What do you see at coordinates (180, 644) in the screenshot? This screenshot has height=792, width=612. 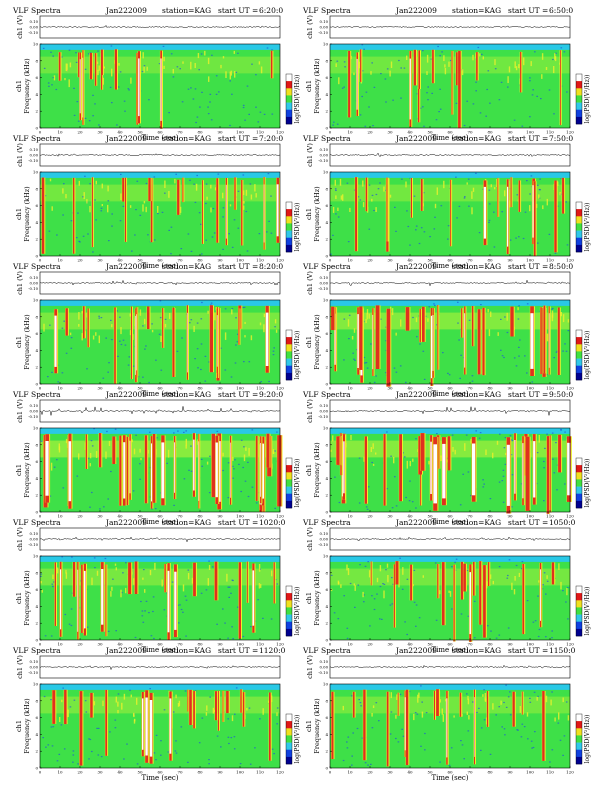 I see `time-tick-label: 70` at bounding box center [180, 644].